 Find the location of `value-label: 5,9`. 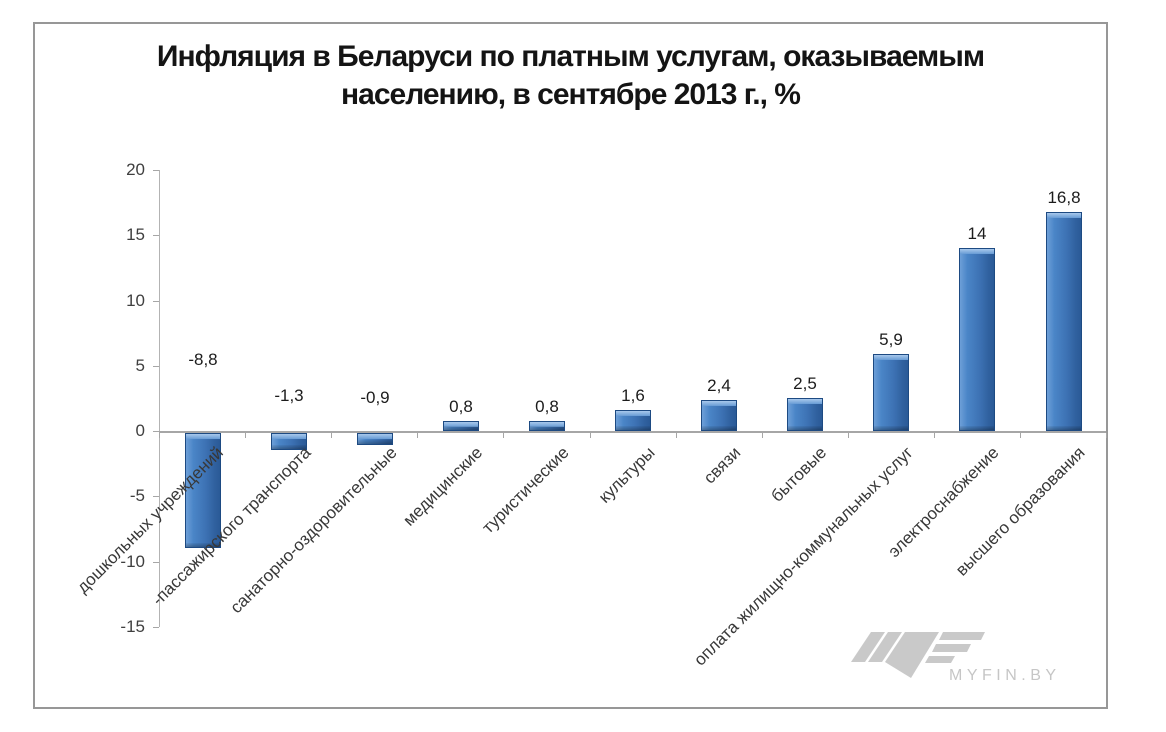

value-label: 5,9 is located at coordinates (891, 339).